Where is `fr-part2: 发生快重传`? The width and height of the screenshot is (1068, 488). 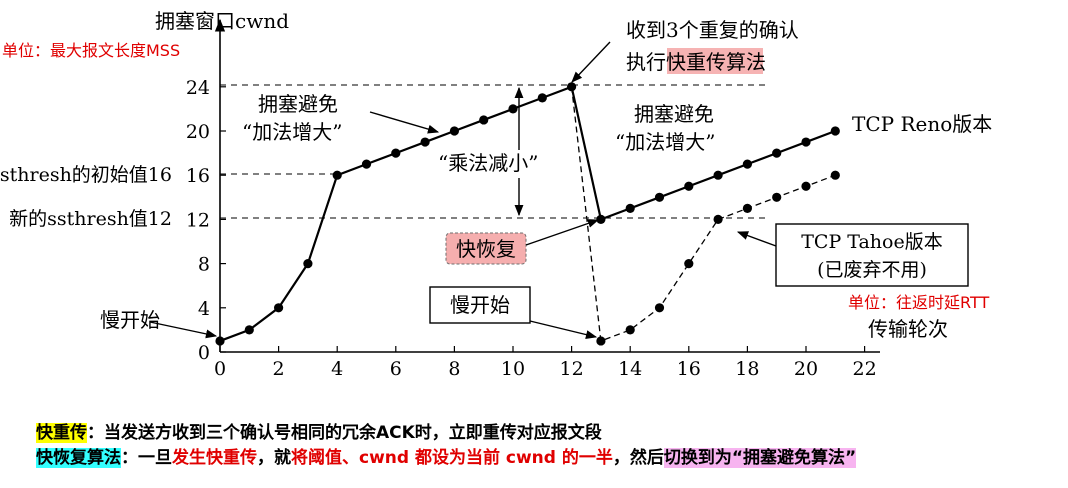 fr-part2: 发生快重传 is located at coordinates (214, 458).